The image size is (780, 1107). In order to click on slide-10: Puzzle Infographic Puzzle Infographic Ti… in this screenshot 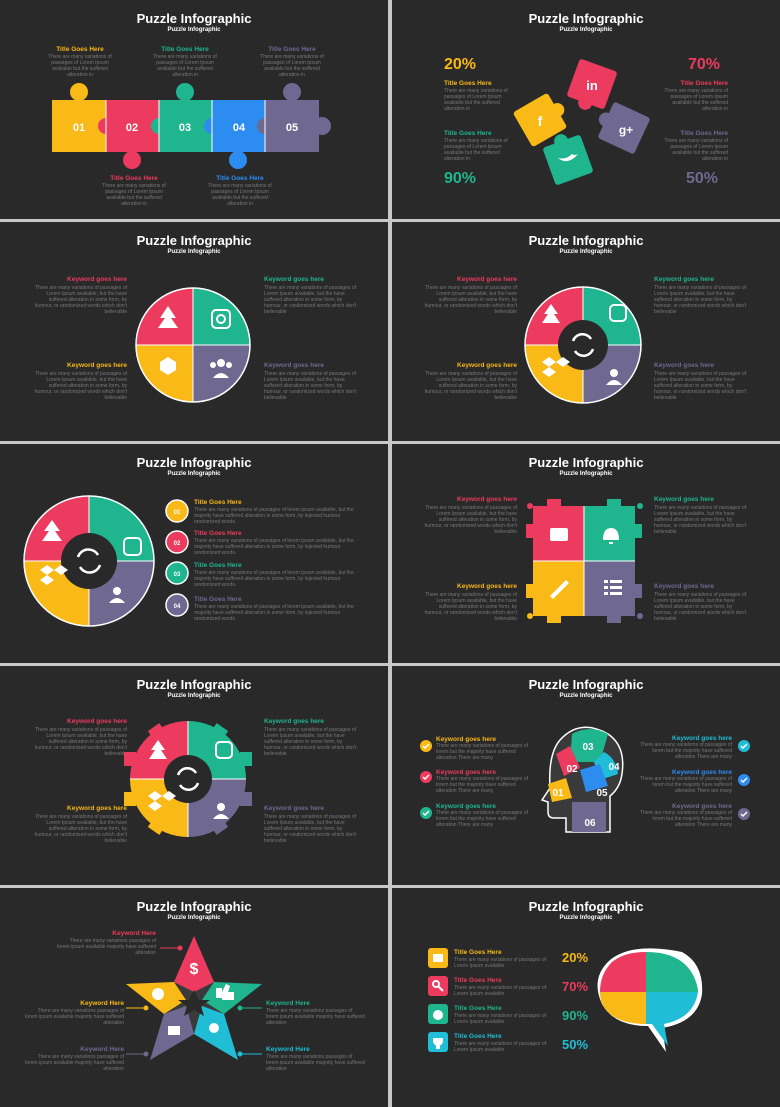, I will do `click(586, 997)`.